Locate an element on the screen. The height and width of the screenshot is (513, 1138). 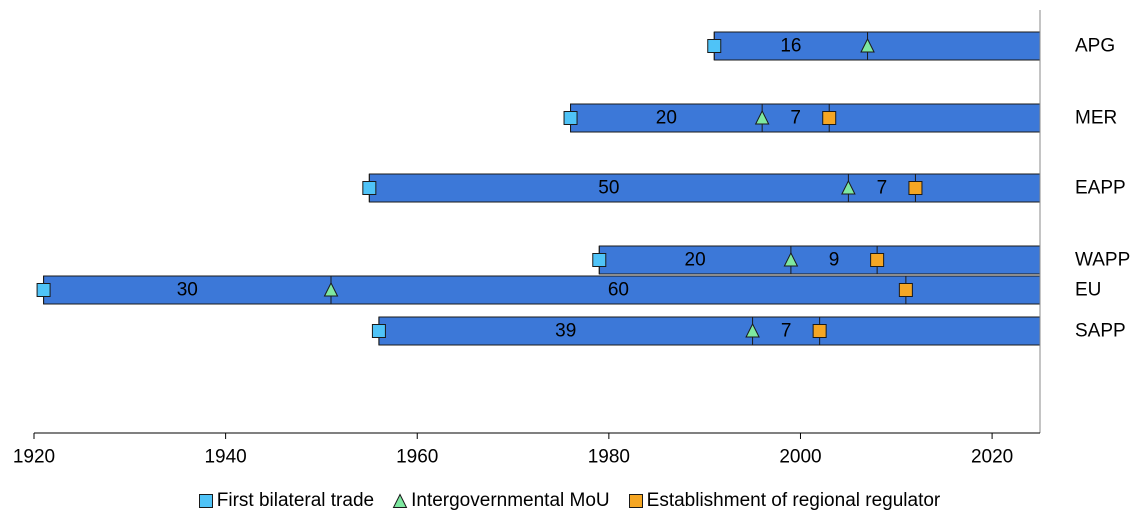
gap-label-sapp-0: 39 is located at coordinates (565, 331).